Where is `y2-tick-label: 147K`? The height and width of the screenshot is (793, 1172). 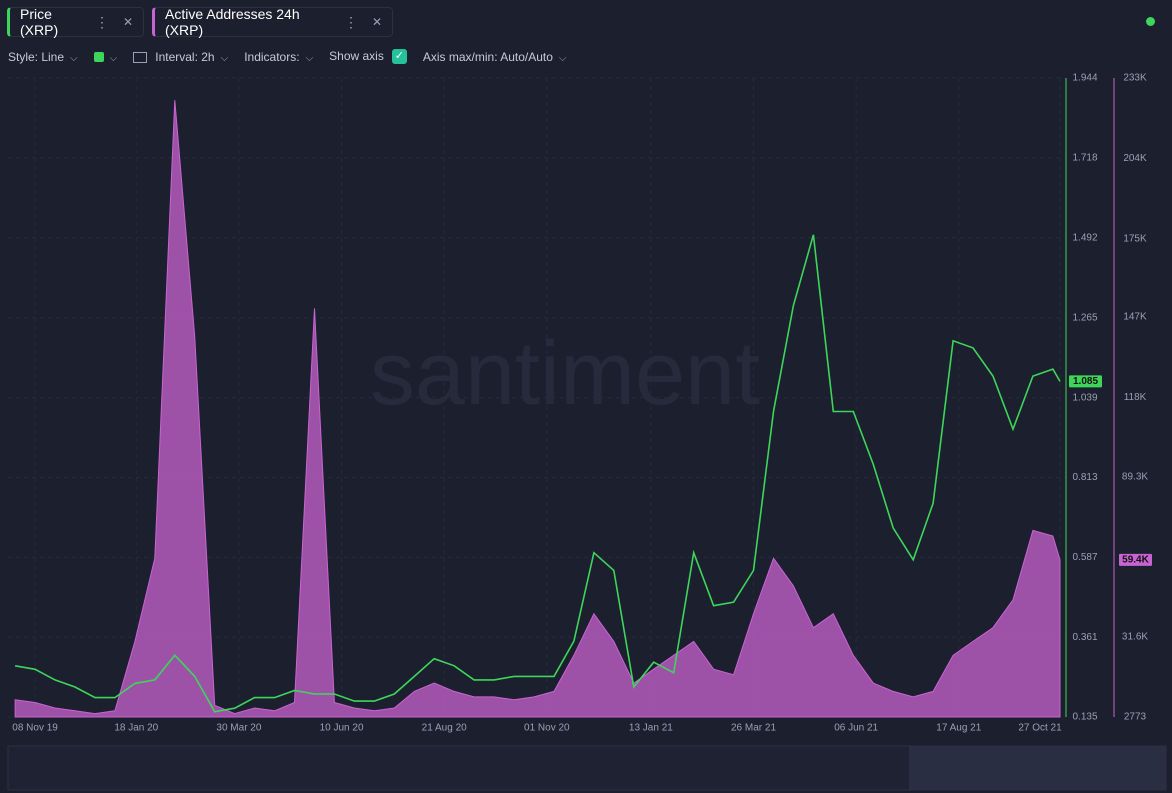
y2-tick-label: 147K is located at coordinates (1135, 316).